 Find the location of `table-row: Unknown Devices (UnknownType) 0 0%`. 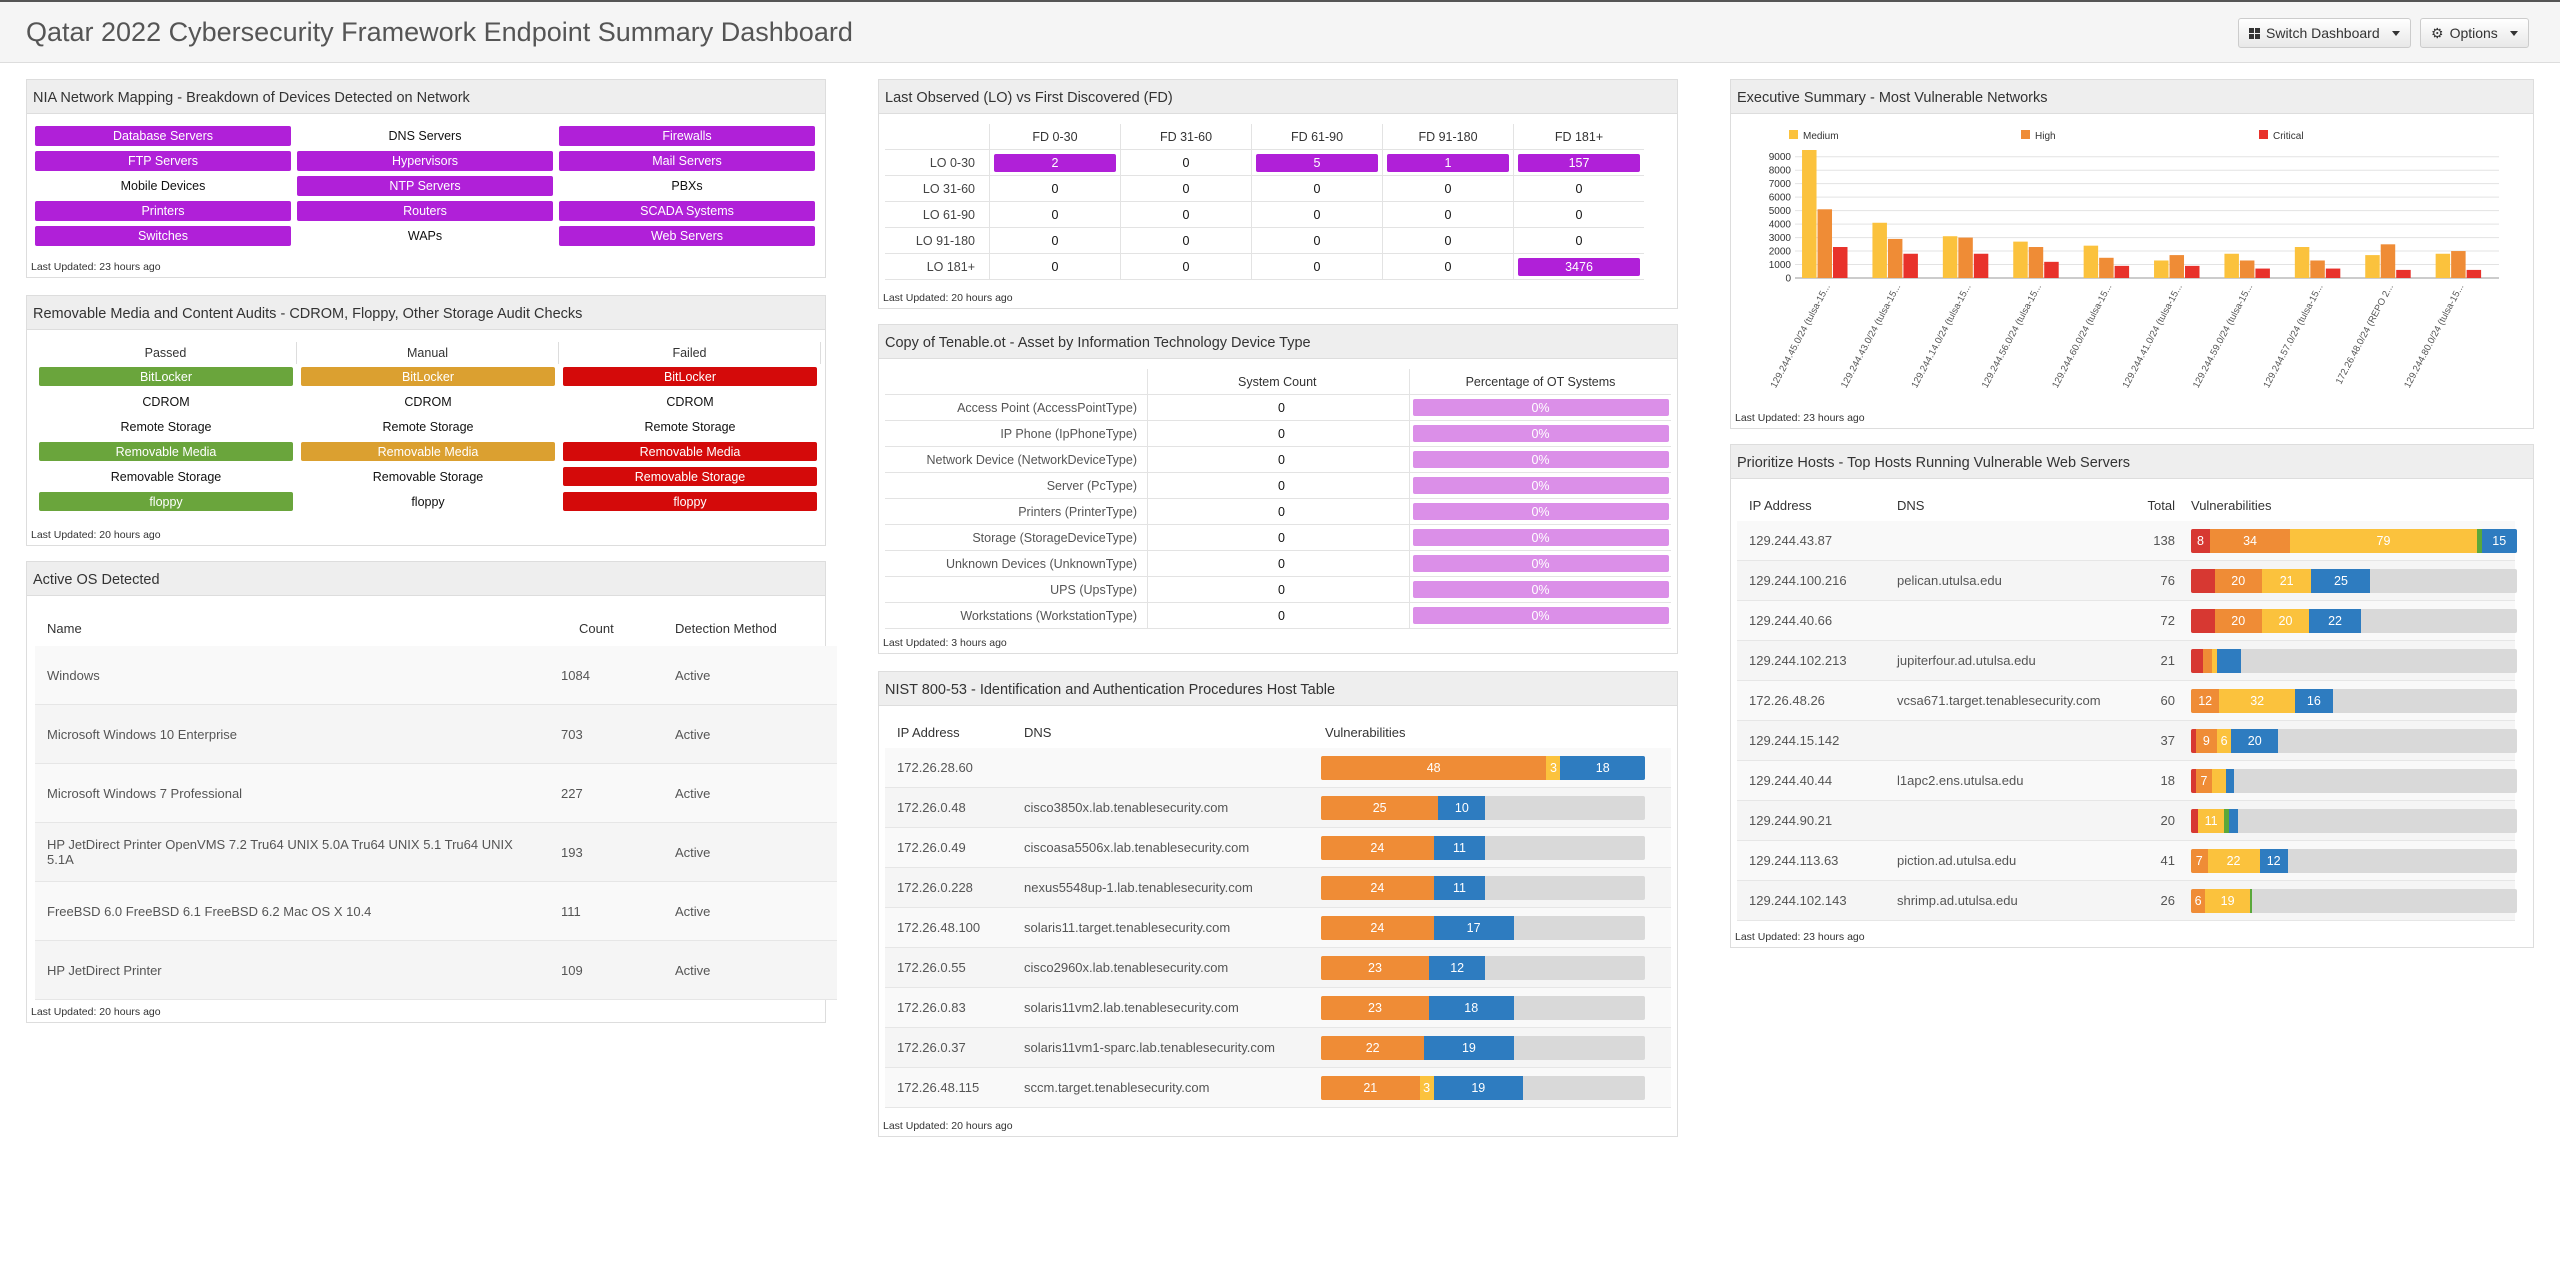

table-row: Unknown Devices (UnknownType) 0 0% is located at coordinates (1278, 563).